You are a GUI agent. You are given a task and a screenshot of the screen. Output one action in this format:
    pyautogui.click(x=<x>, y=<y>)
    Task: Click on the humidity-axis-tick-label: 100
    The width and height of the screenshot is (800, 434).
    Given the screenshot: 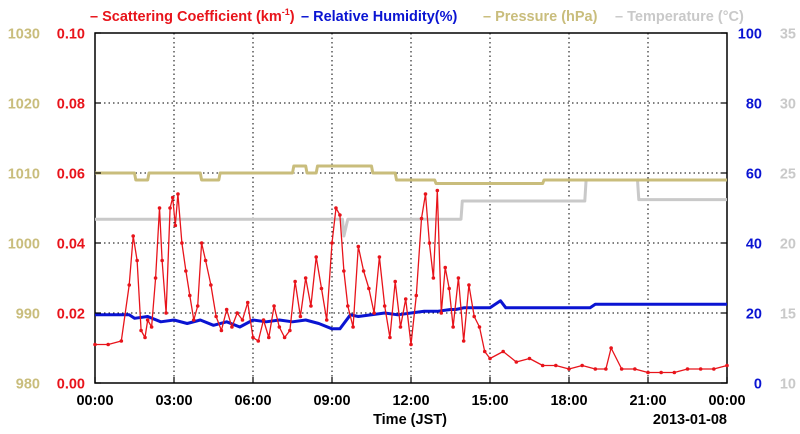 What is the action you would take?
    pyautogui.click(x=750, y=35)
    